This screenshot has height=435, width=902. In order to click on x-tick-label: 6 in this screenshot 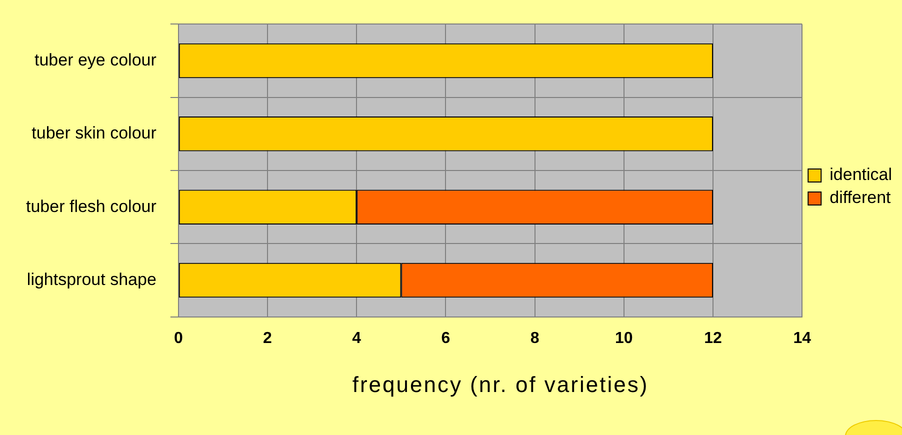, I will do `click(445, 338)`.